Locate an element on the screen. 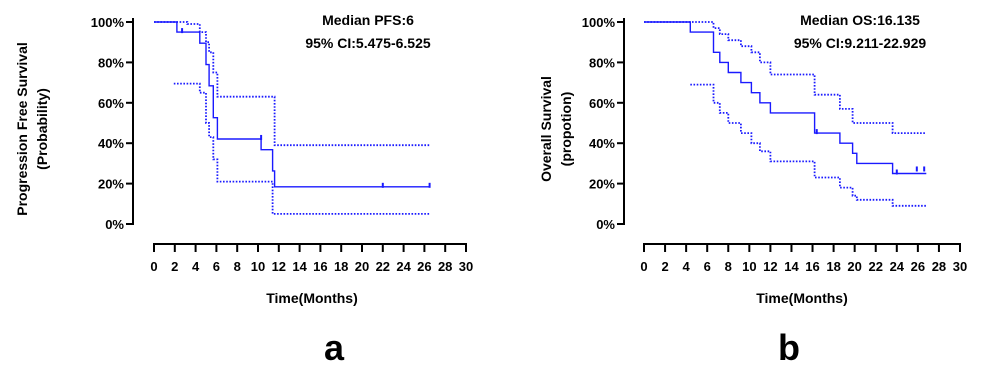 Image resolution: width=986 pixels, height=366 pixels. median-annotation: Median PFS:6 is located at coordinates (368, 20).